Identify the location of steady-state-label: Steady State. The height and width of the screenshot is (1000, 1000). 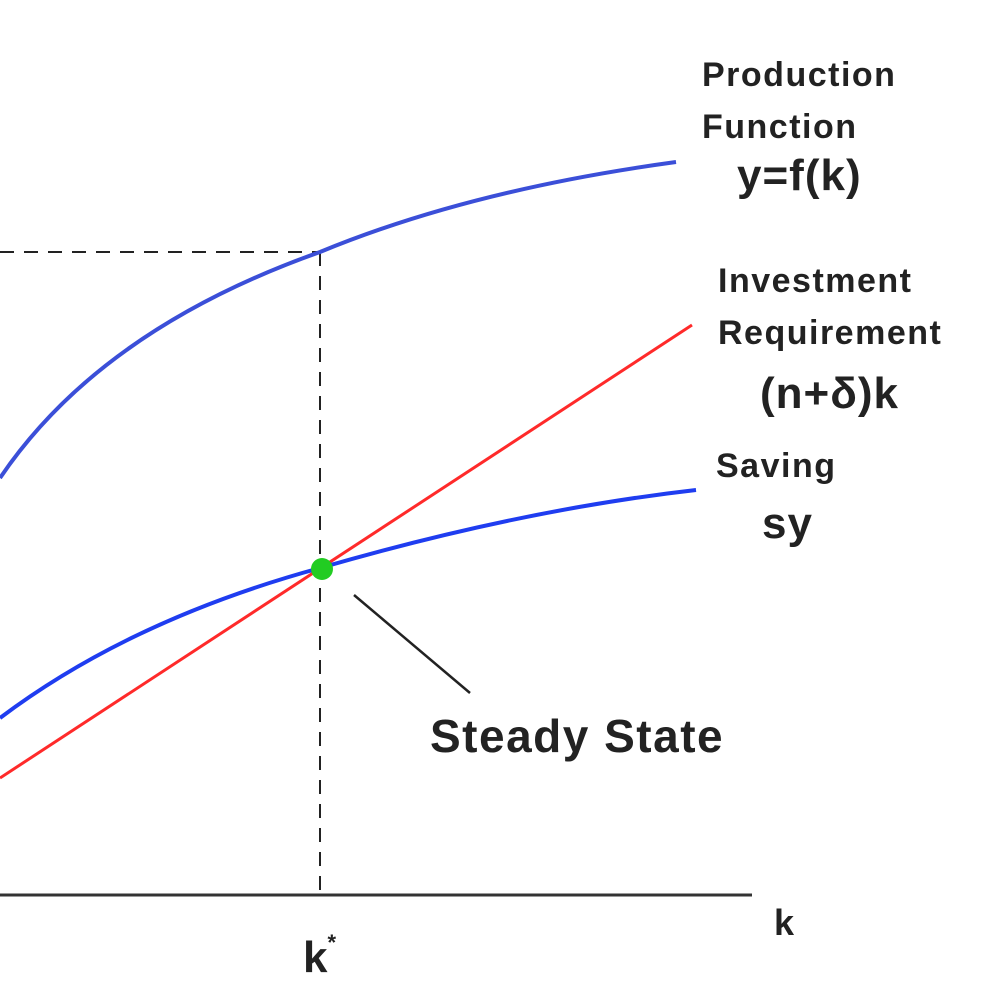
(577, 736).